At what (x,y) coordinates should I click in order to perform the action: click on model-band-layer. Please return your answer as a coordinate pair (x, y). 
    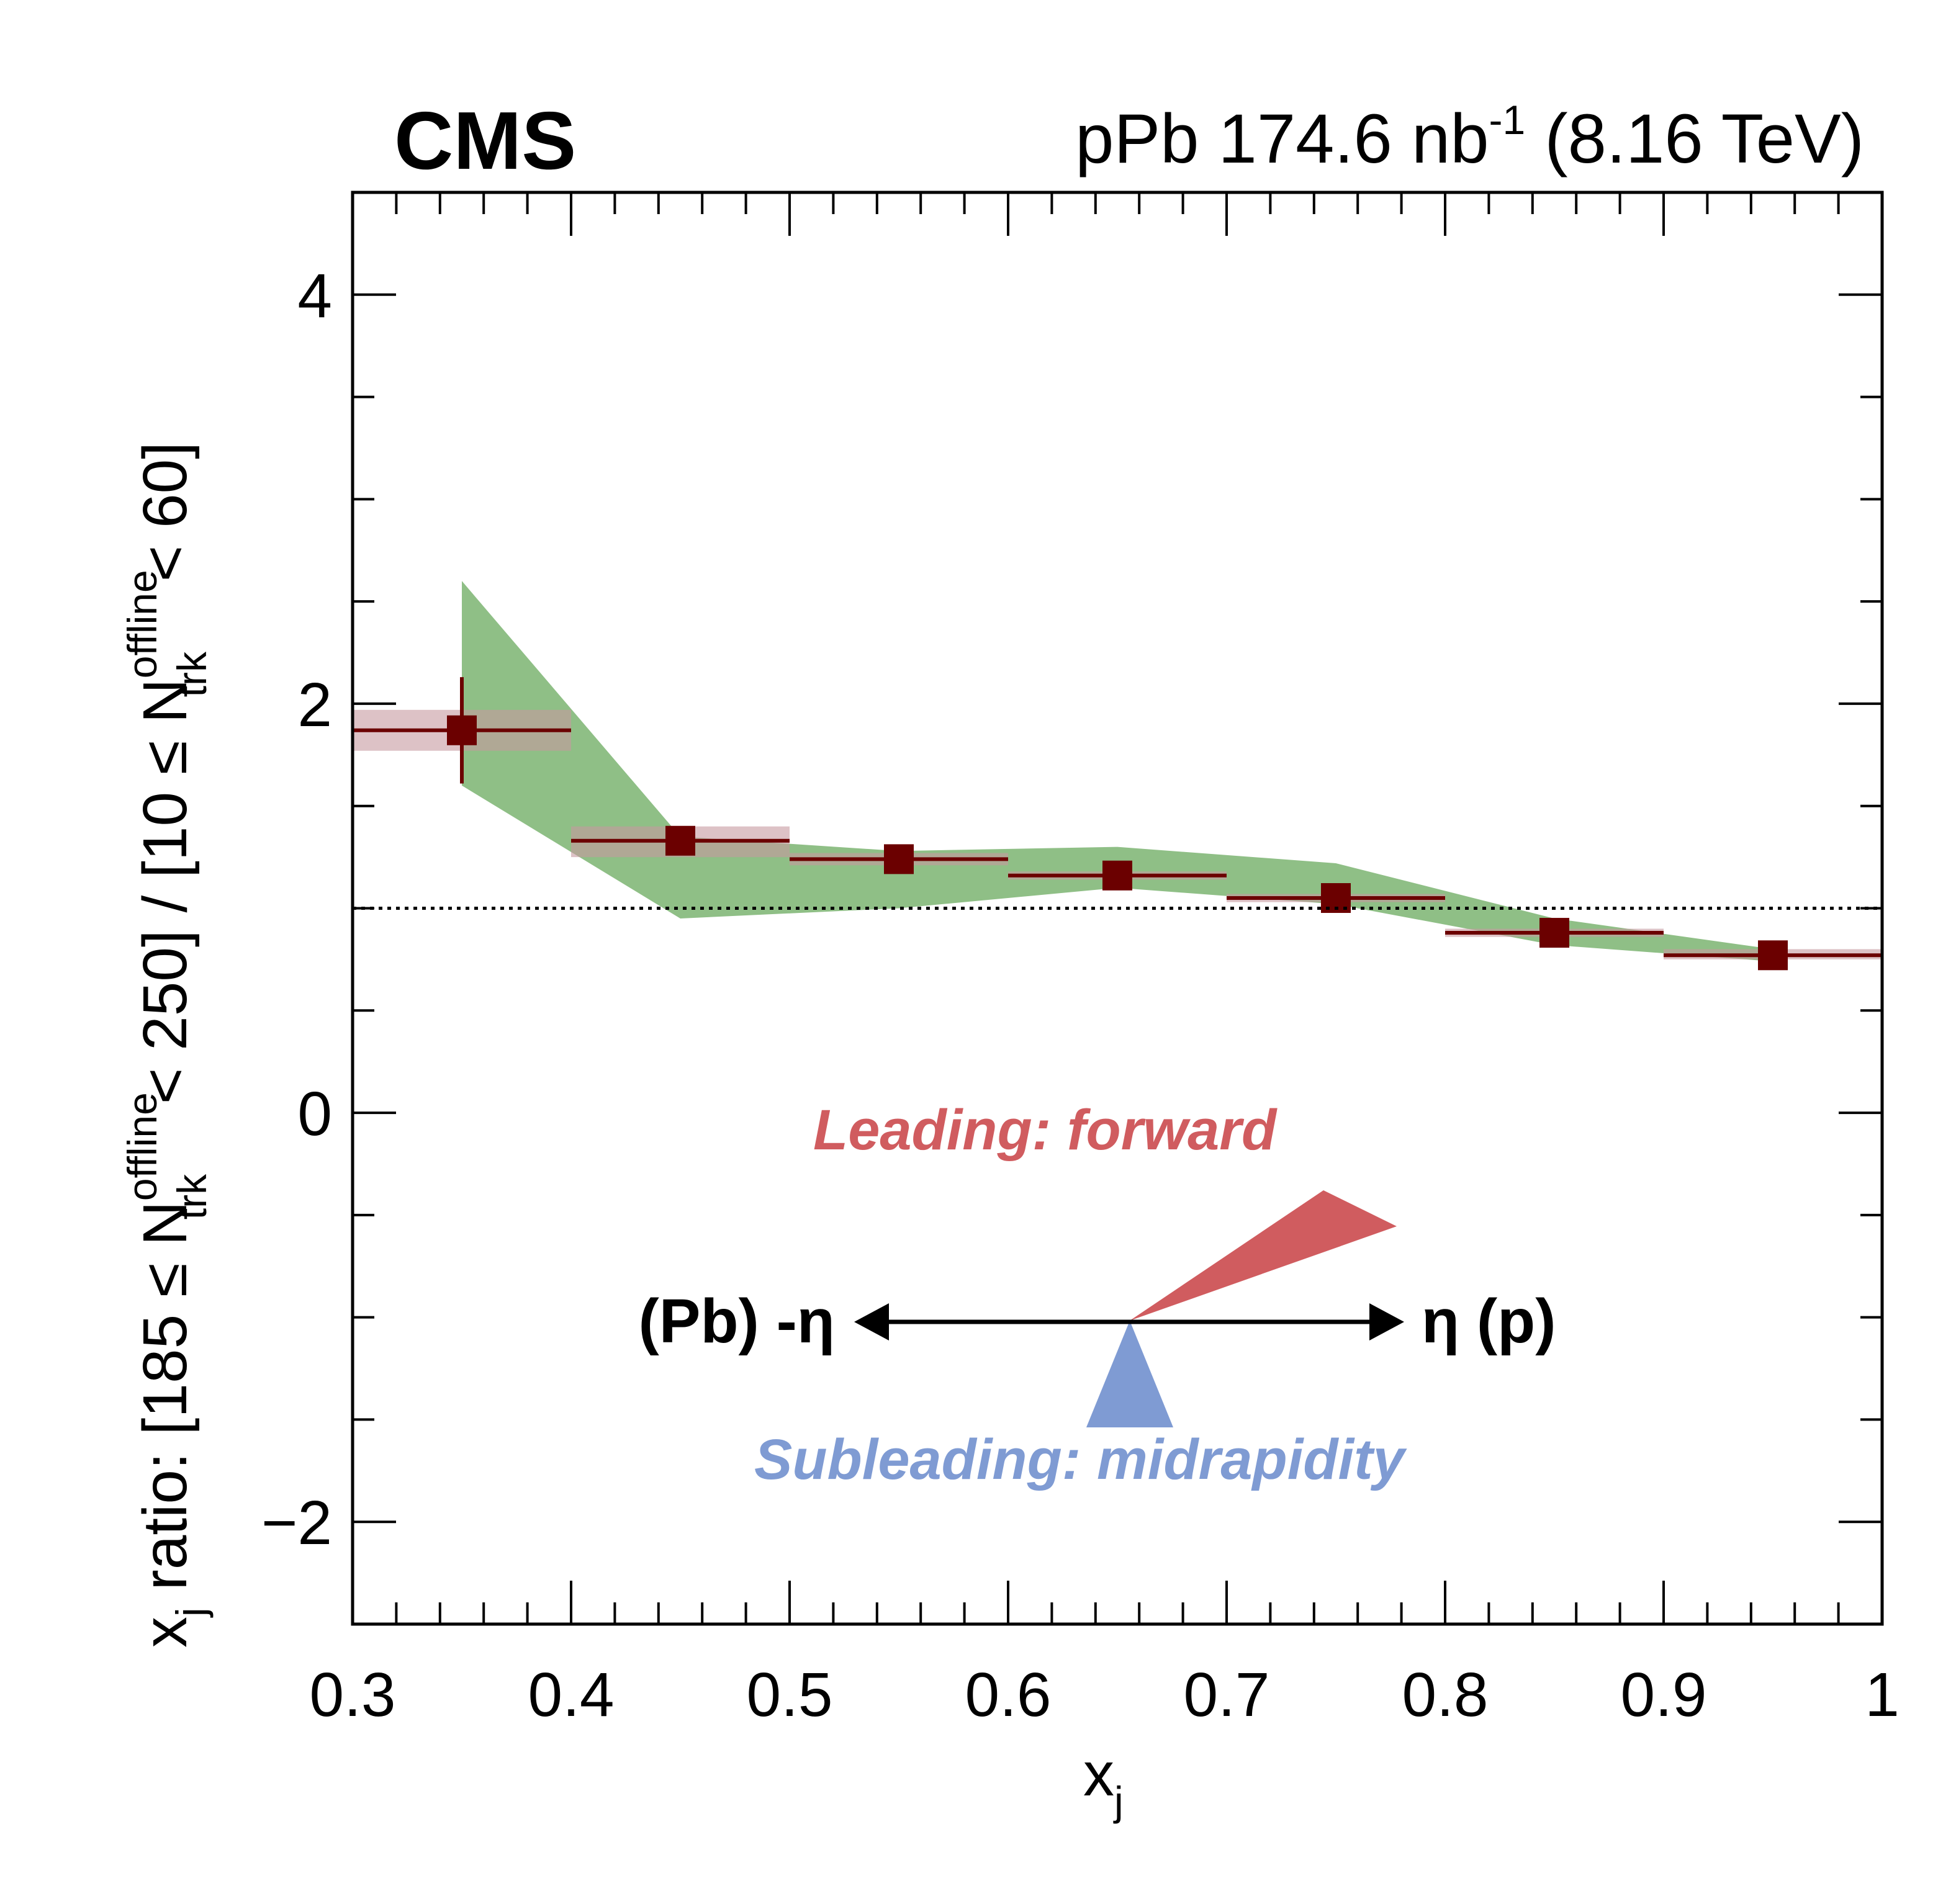
    Looking at the image, I should click on (1117, 772).